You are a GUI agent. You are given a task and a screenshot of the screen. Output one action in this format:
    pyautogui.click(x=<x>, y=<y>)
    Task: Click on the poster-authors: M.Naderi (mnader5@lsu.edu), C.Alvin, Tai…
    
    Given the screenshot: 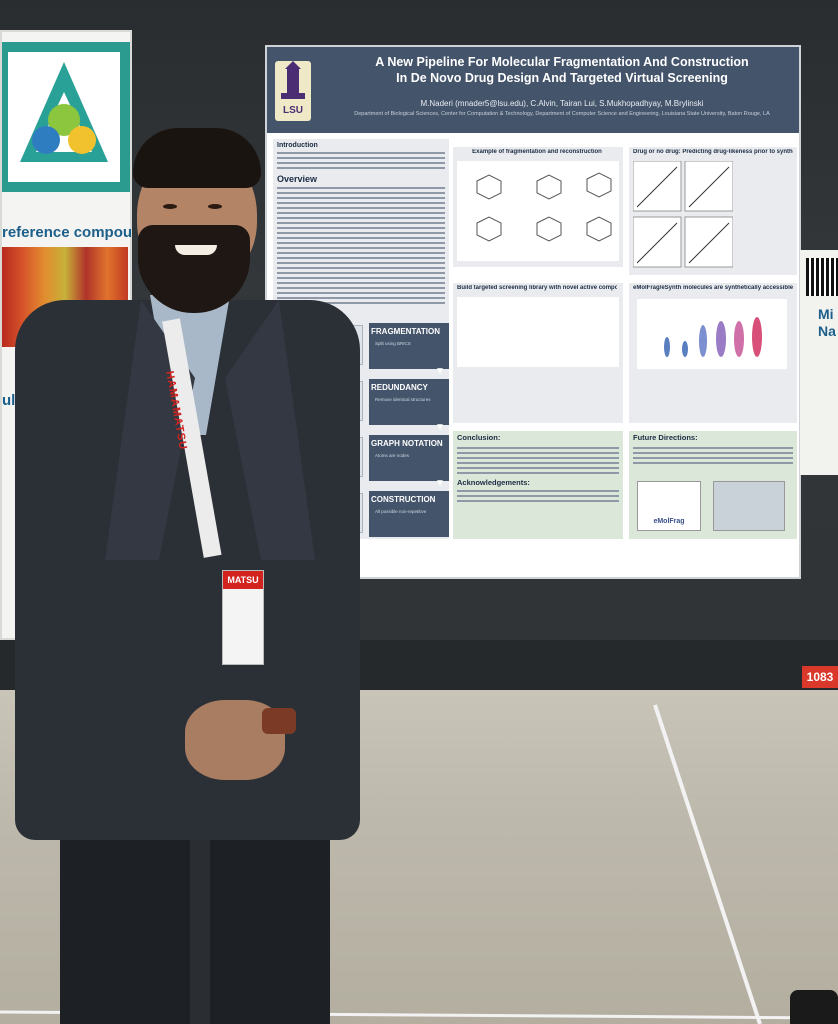 What is the action you would take?
    pyautogui.click(x=562, y=103)
    